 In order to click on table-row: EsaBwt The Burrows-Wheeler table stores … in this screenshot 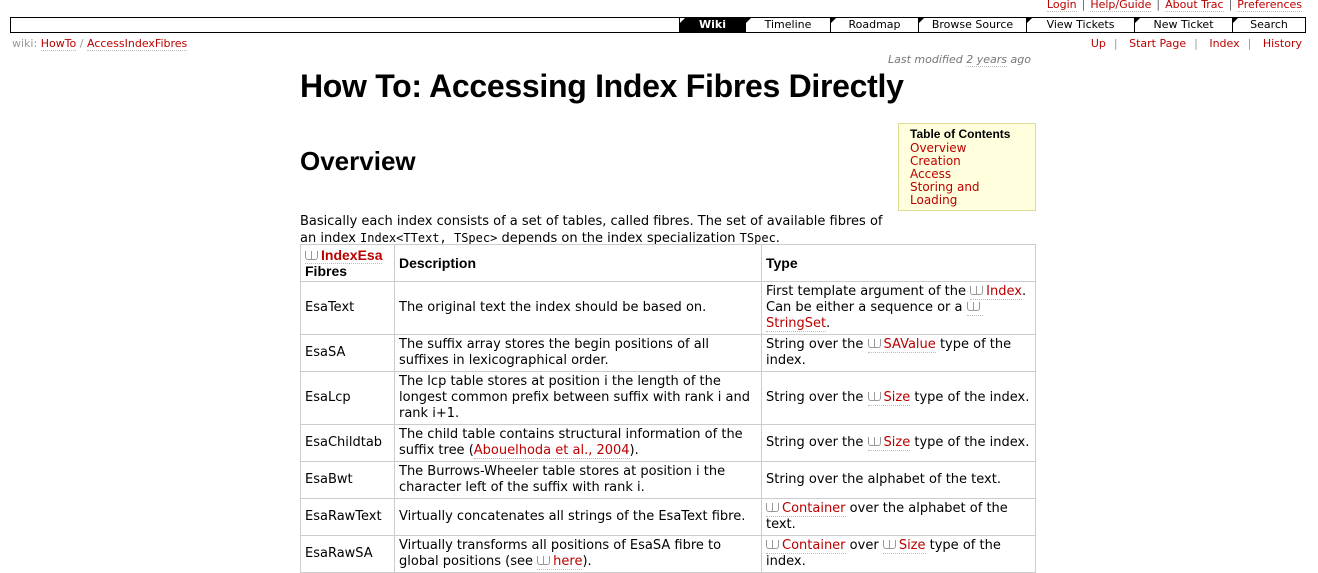, I will do `click(668, 480)`.